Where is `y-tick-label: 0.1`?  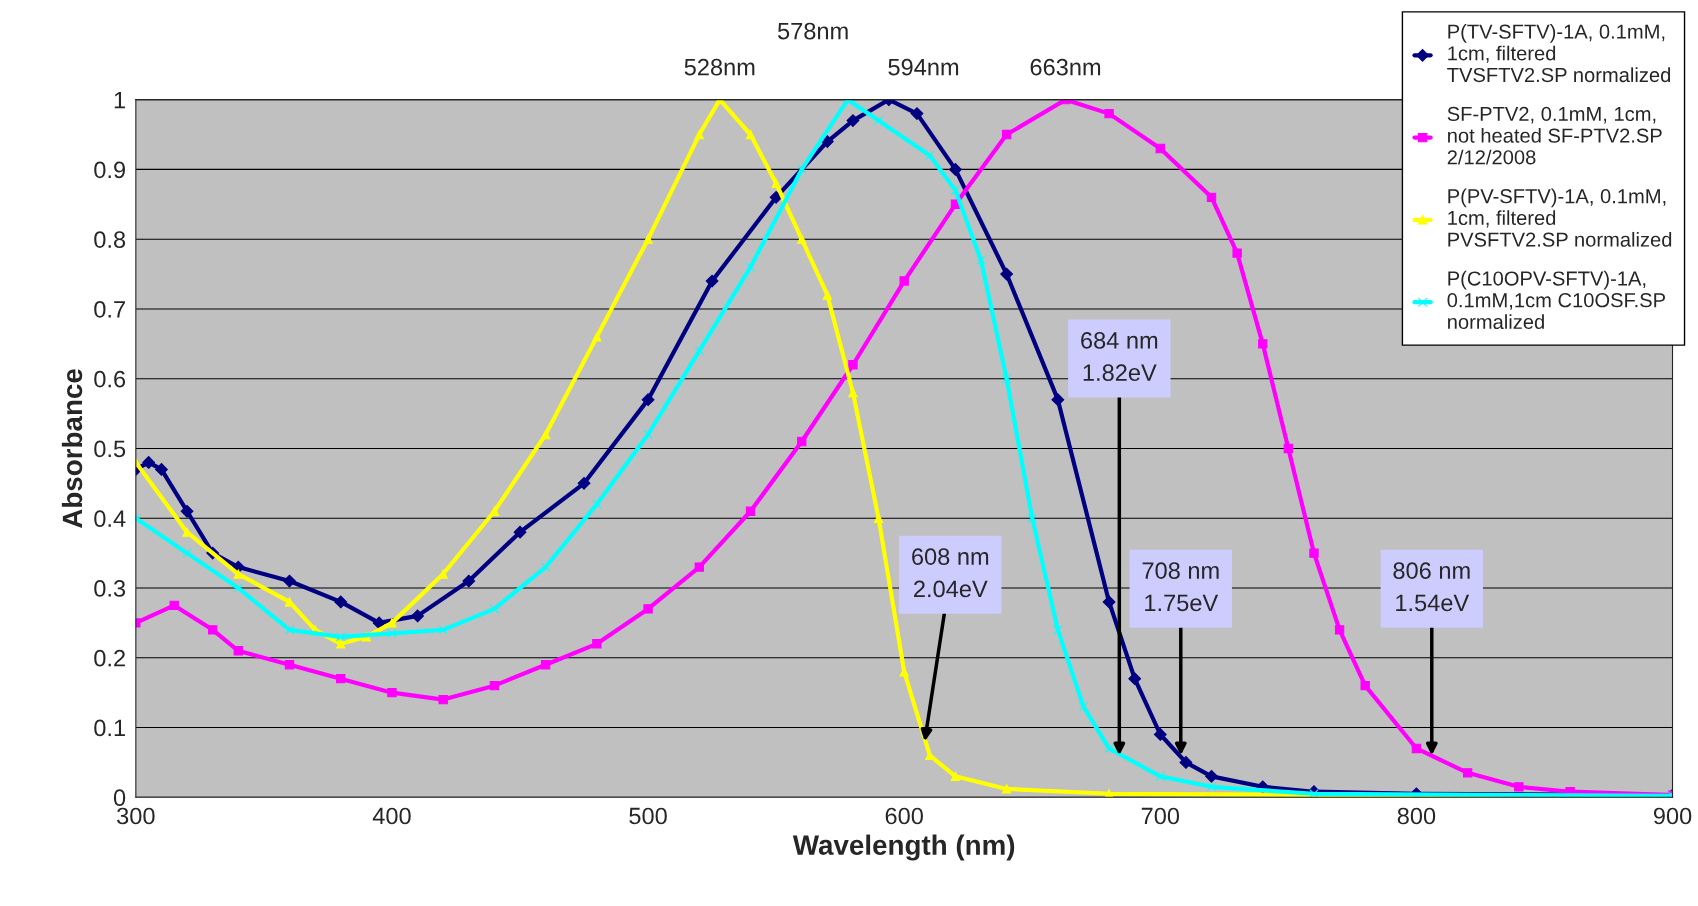 y-tick-label: 0.1 is located at coordinates (109, 728).